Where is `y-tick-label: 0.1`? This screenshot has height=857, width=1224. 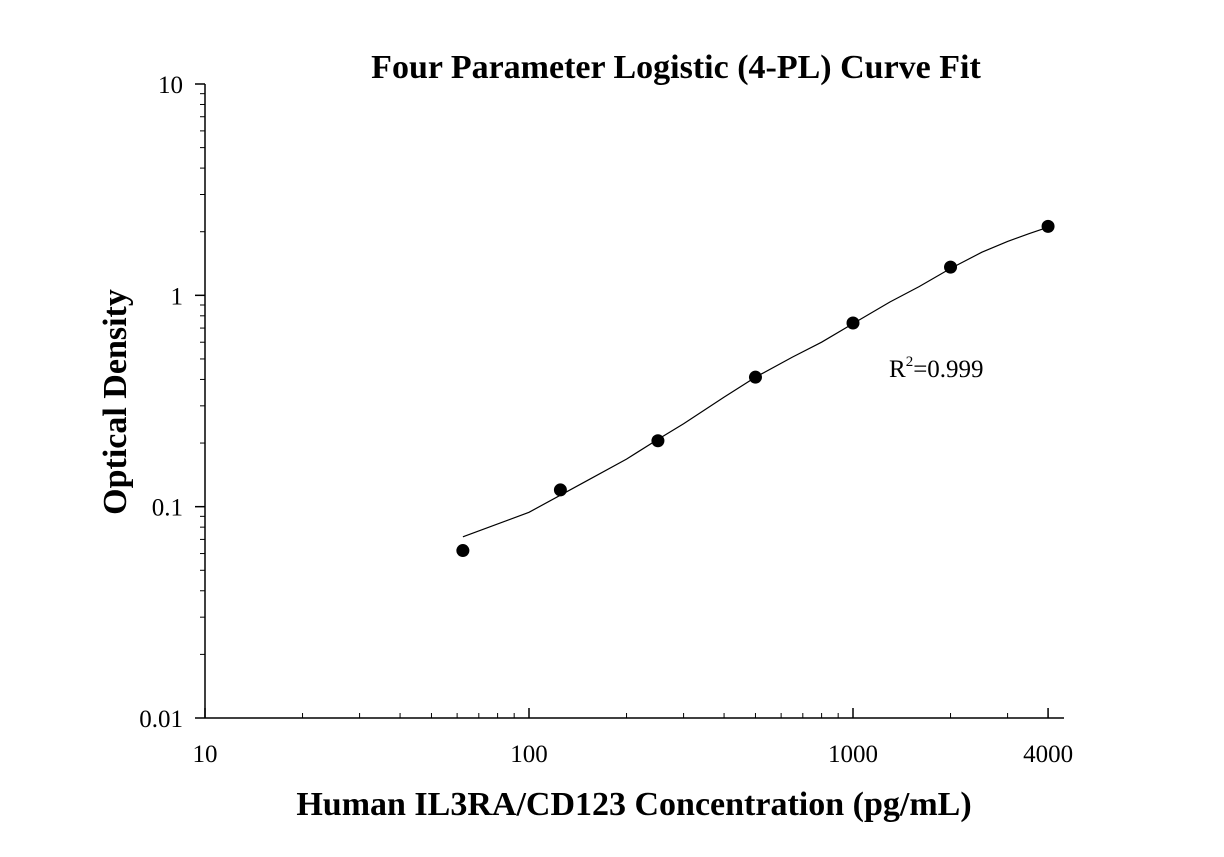
y-tick-label: 0.1 is located at coordinates (167, 508).